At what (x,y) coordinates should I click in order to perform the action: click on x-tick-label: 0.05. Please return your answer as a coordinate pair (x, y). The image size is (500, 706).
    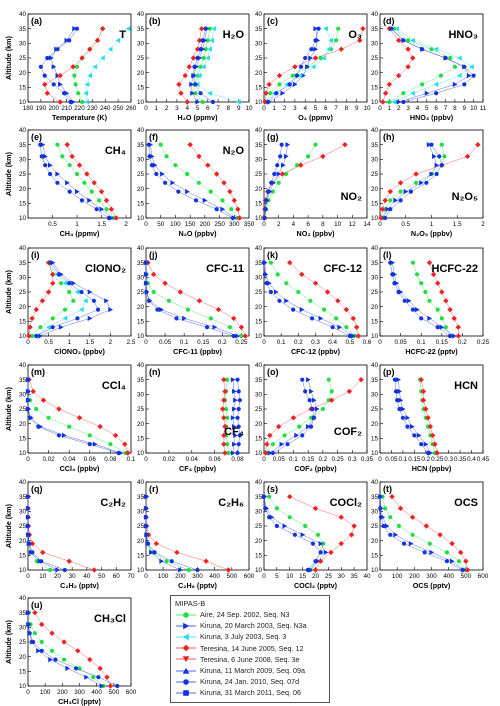
    Looking at the image, I should click on (391, 459).